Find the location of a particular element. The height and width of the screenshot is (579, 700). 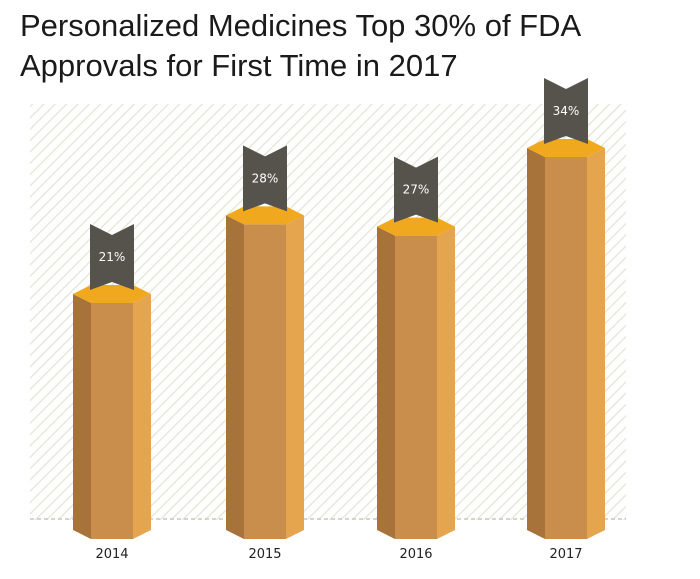

data-label-2016: 27% is located at coordinates (416, 190).